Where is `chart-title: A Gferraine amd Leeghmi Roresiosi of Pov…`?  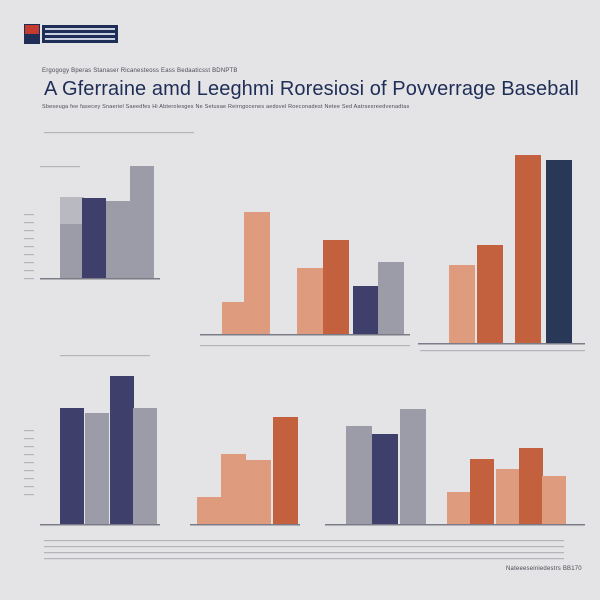
chart-title: A Gferraine amd Leeghmi Roresiosi of Pov… is located at coordinates (311, 89).